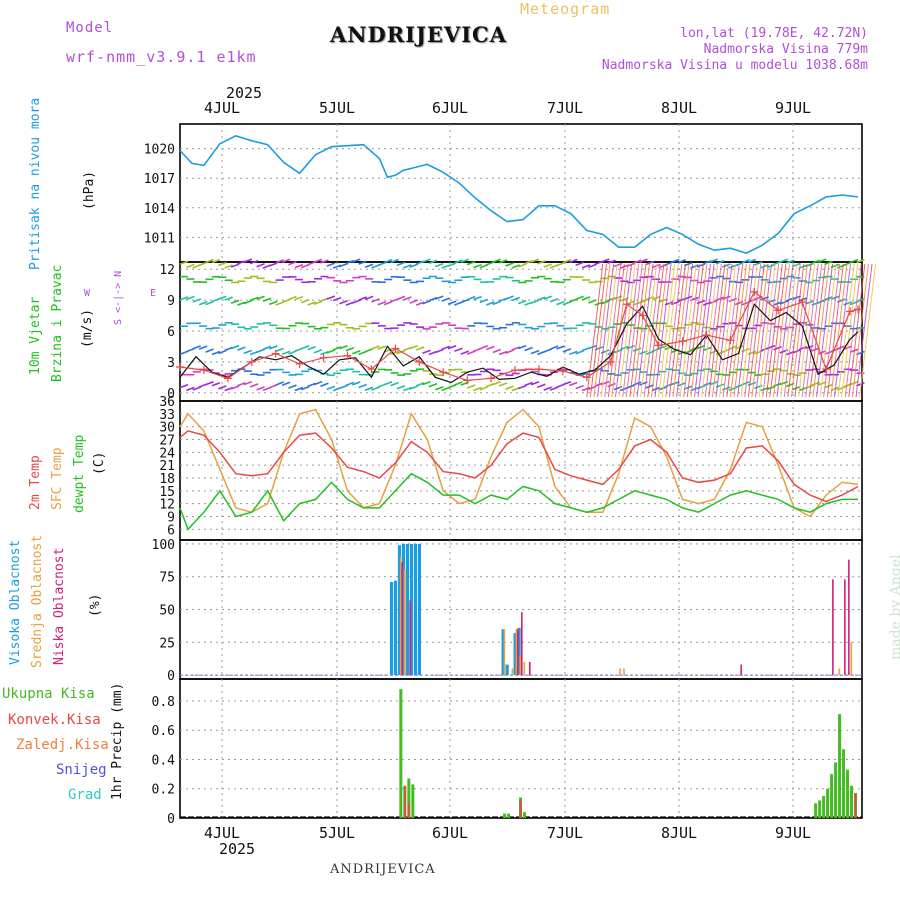 The image size is (900, 900). What do you see at coordinates (167, 270) in the screenshot?
I see `wind-y-tick: 12` at bounding box center [167, 270].